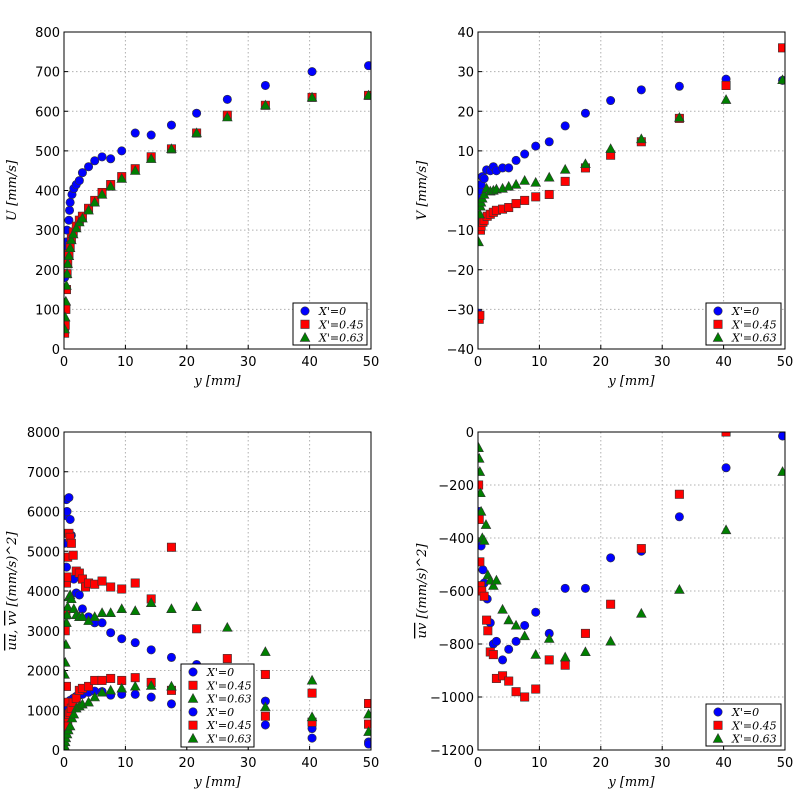 The height and width of the screenshot is (800, 800). What do you see at coordinates (422, 190) in the screenshot?
I see `y-axis-label: V [mm/s]` at bounding box center [422, 190].